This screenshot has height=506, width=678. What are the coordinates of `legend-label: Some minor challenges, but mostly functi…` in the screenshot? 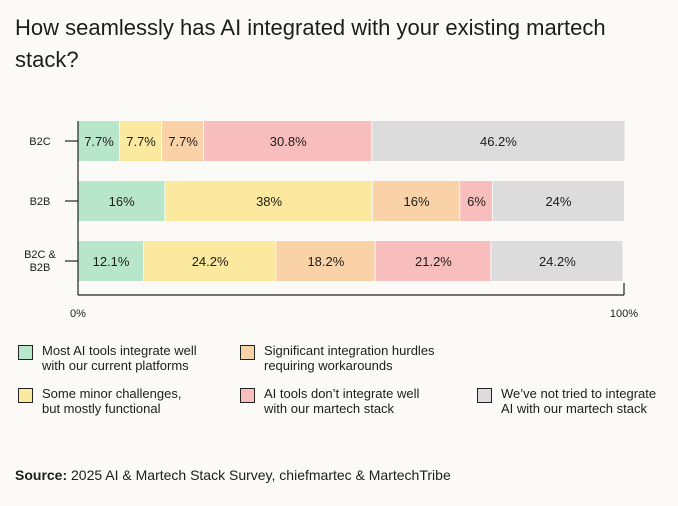 It's located at (112, 401).